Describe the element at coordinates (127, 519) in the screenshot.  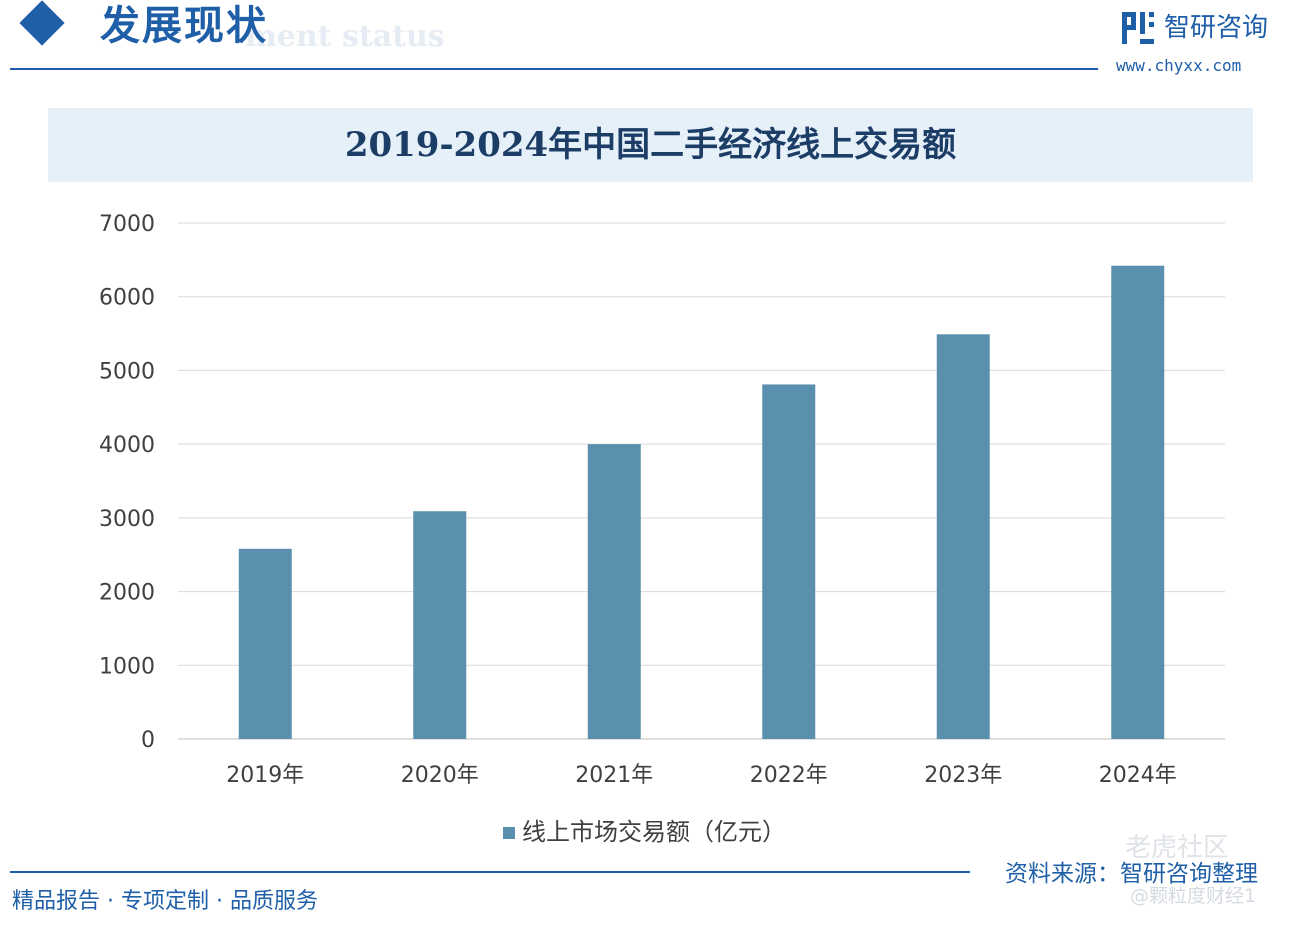
I see `y-tick-label: 3000` at that location.